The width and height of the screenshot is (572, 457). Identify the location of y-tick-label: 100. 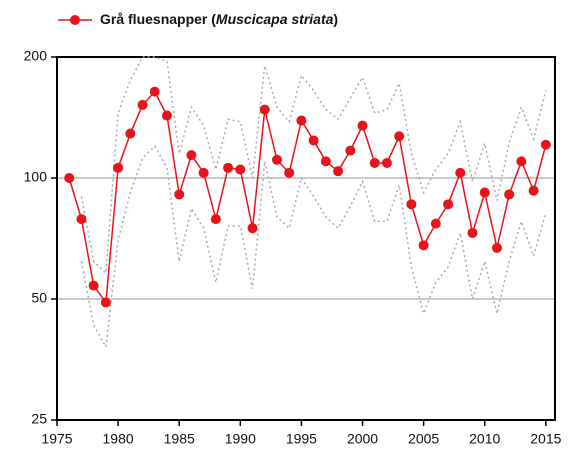
(36, 177).